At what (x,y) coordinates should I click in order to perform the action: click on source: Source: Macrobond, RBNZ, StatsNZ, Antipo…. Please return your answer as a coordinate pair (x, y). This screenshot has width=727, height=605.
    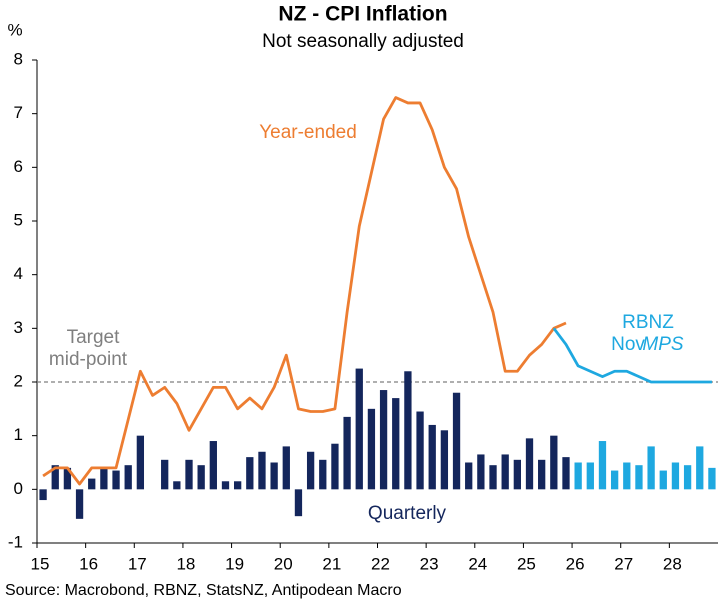
    Looking at the image, I should click on (203, 590).